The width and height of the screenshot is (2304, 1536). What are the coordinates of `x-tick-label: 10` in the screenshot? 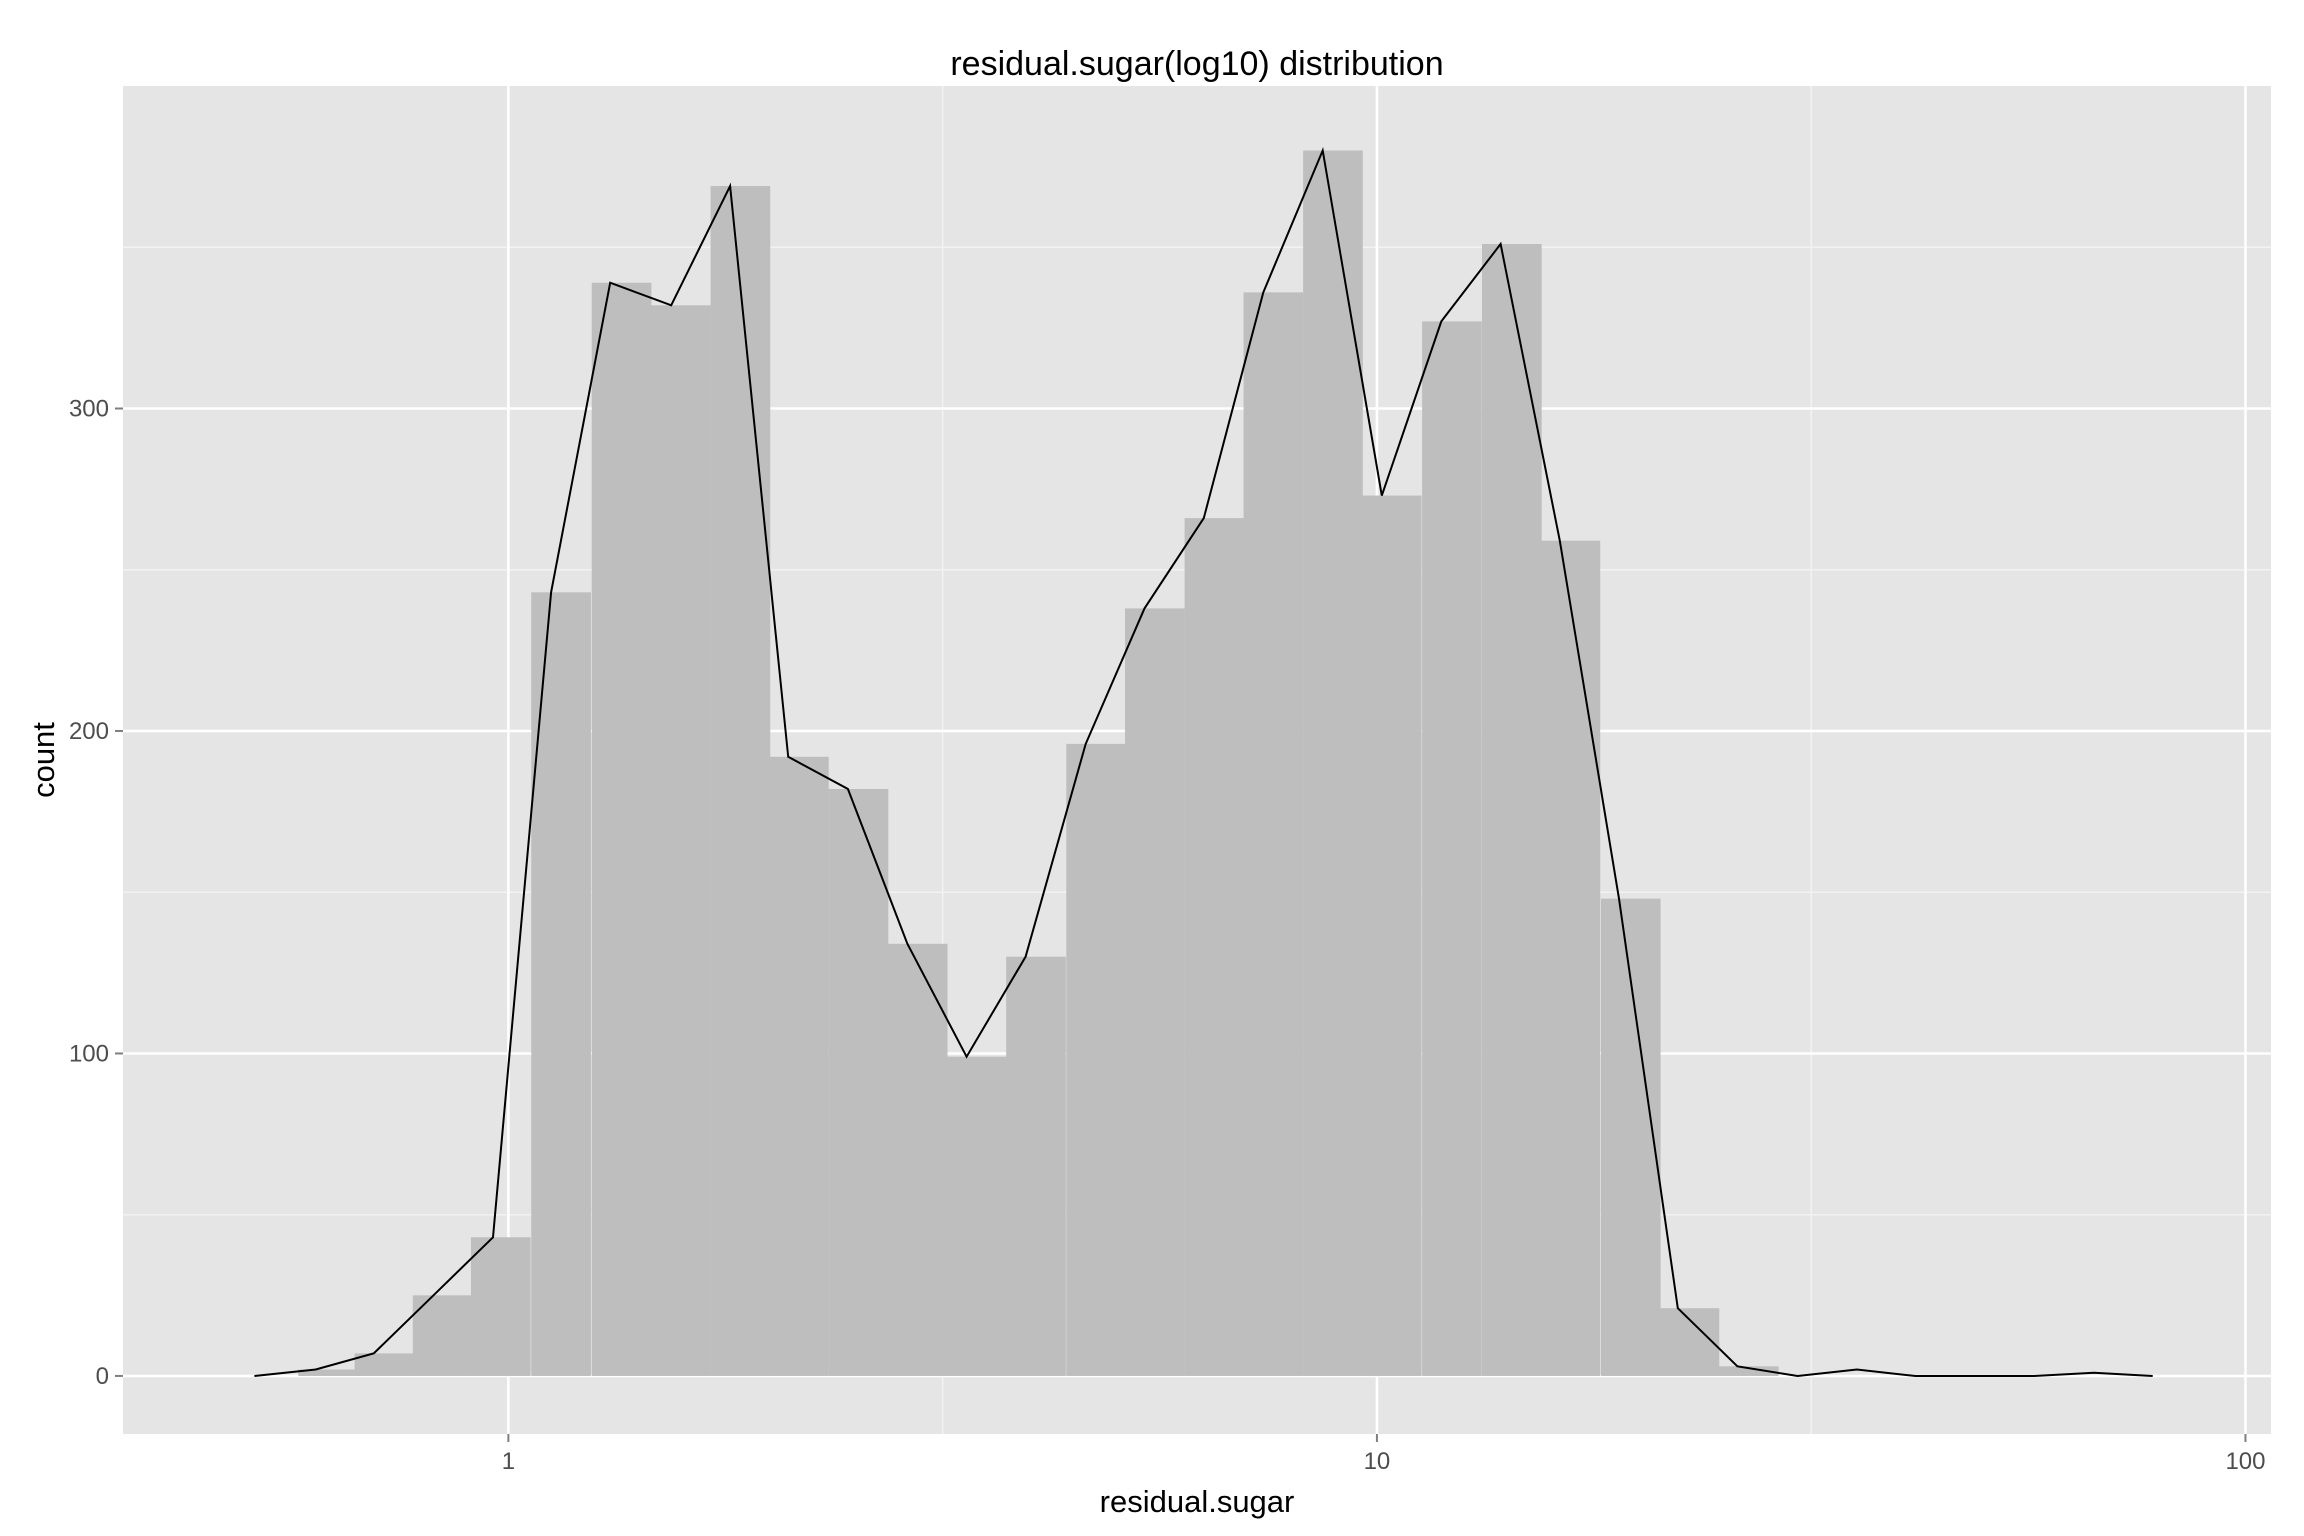 It's located at (1377, 1461).